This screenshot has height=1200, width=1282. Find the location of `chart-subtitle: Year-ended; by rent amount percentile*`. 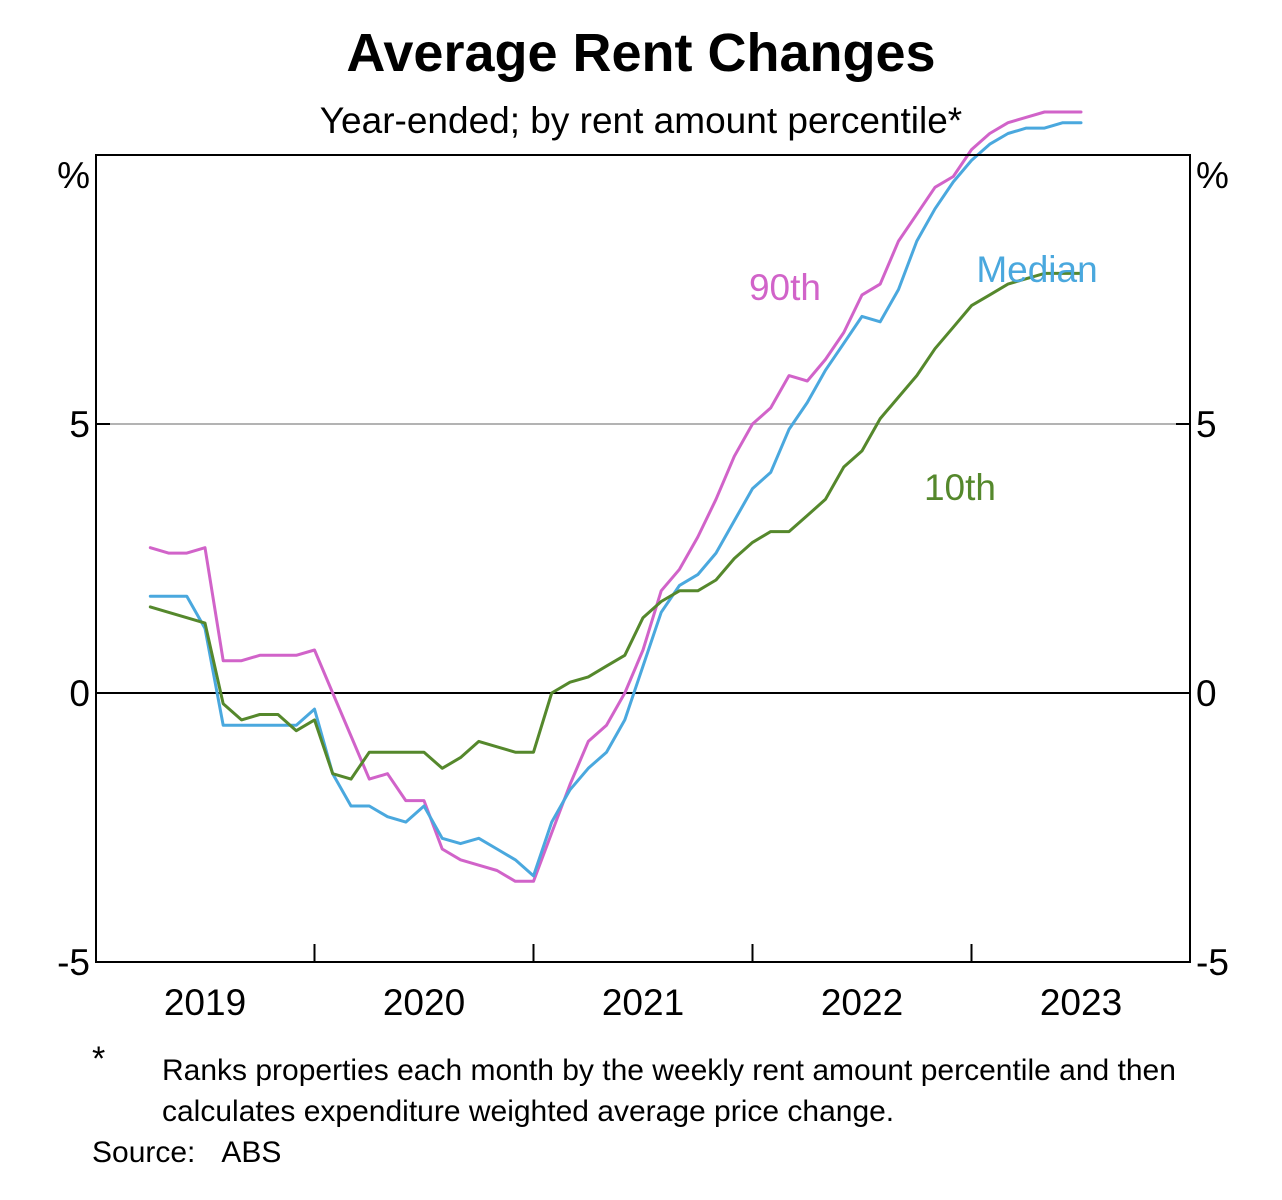

chart-subtitle: Year-ended; by rent amount percentile* is located at coordinates (641, 120).